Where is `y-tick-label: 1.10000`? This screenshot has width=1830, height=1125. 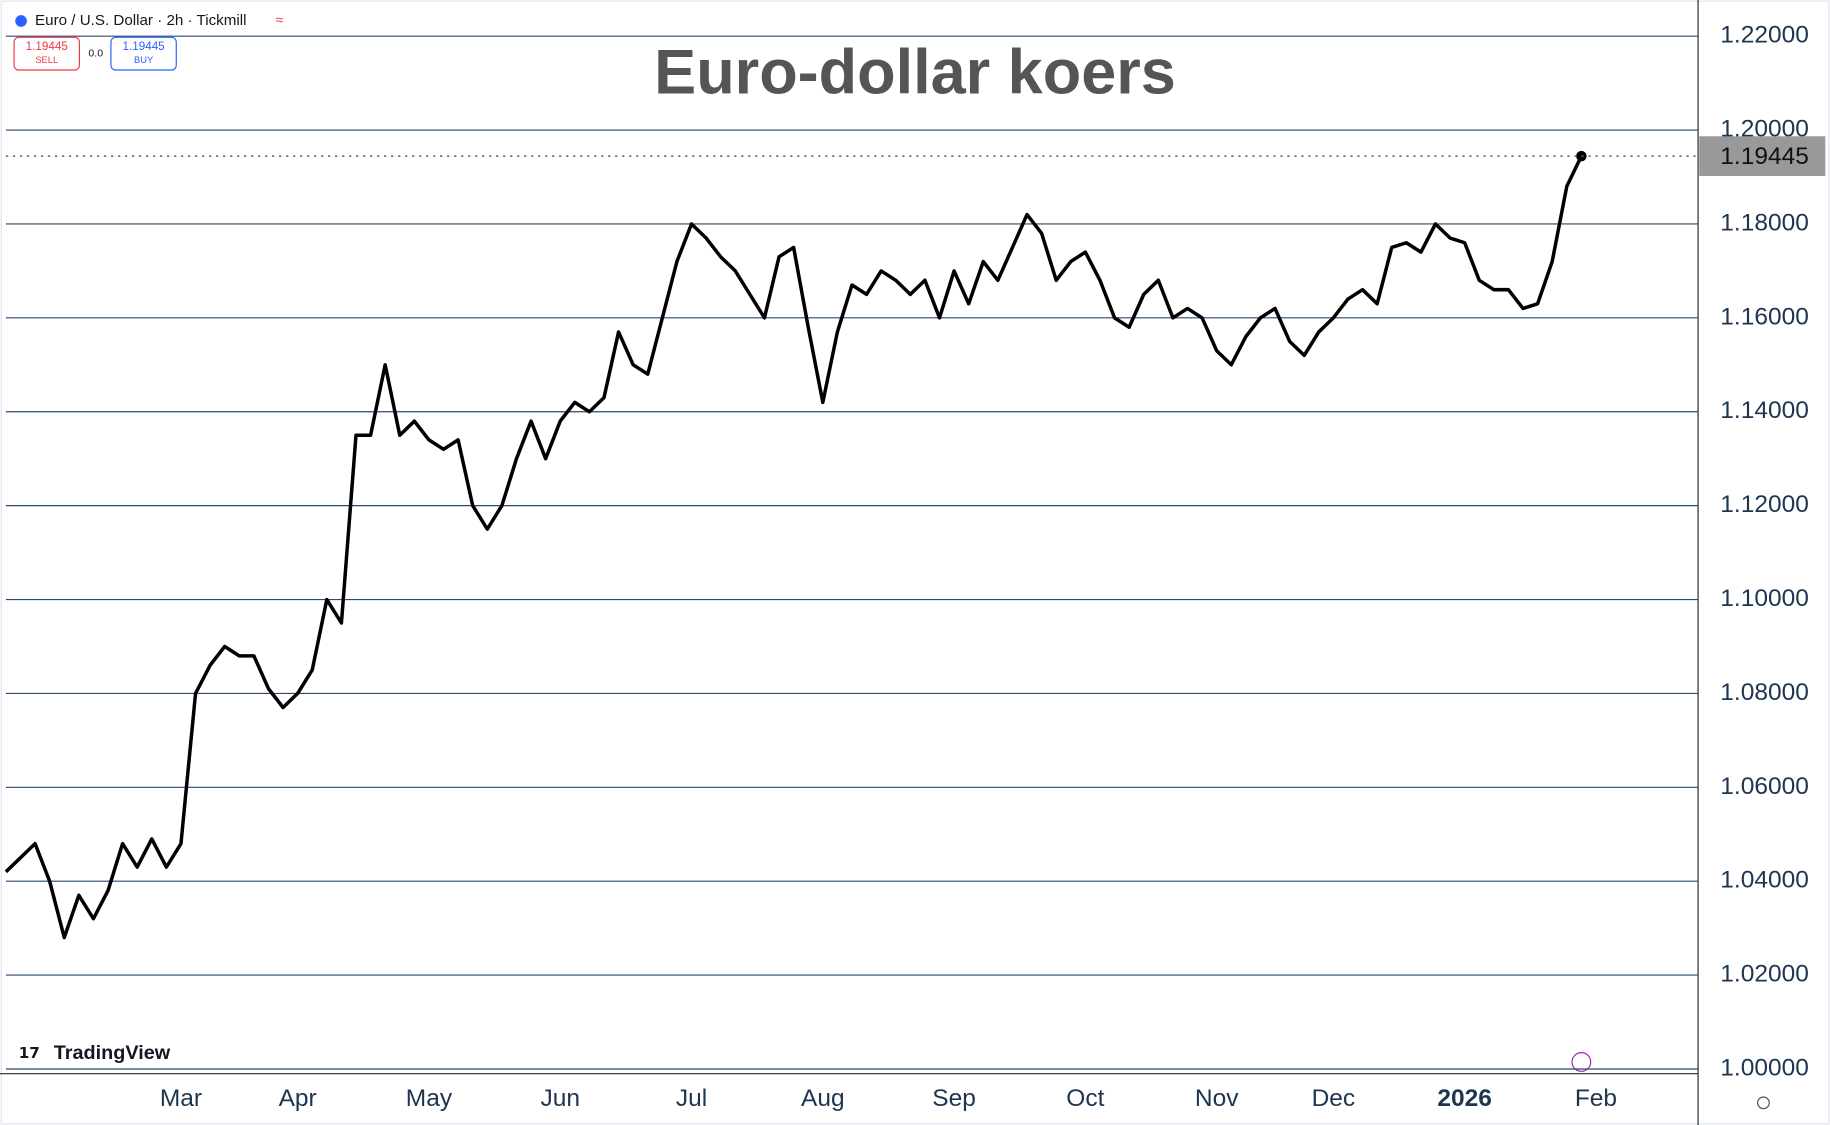 y-tick-label: 1.10000 is located at coordinates (1764, 598).